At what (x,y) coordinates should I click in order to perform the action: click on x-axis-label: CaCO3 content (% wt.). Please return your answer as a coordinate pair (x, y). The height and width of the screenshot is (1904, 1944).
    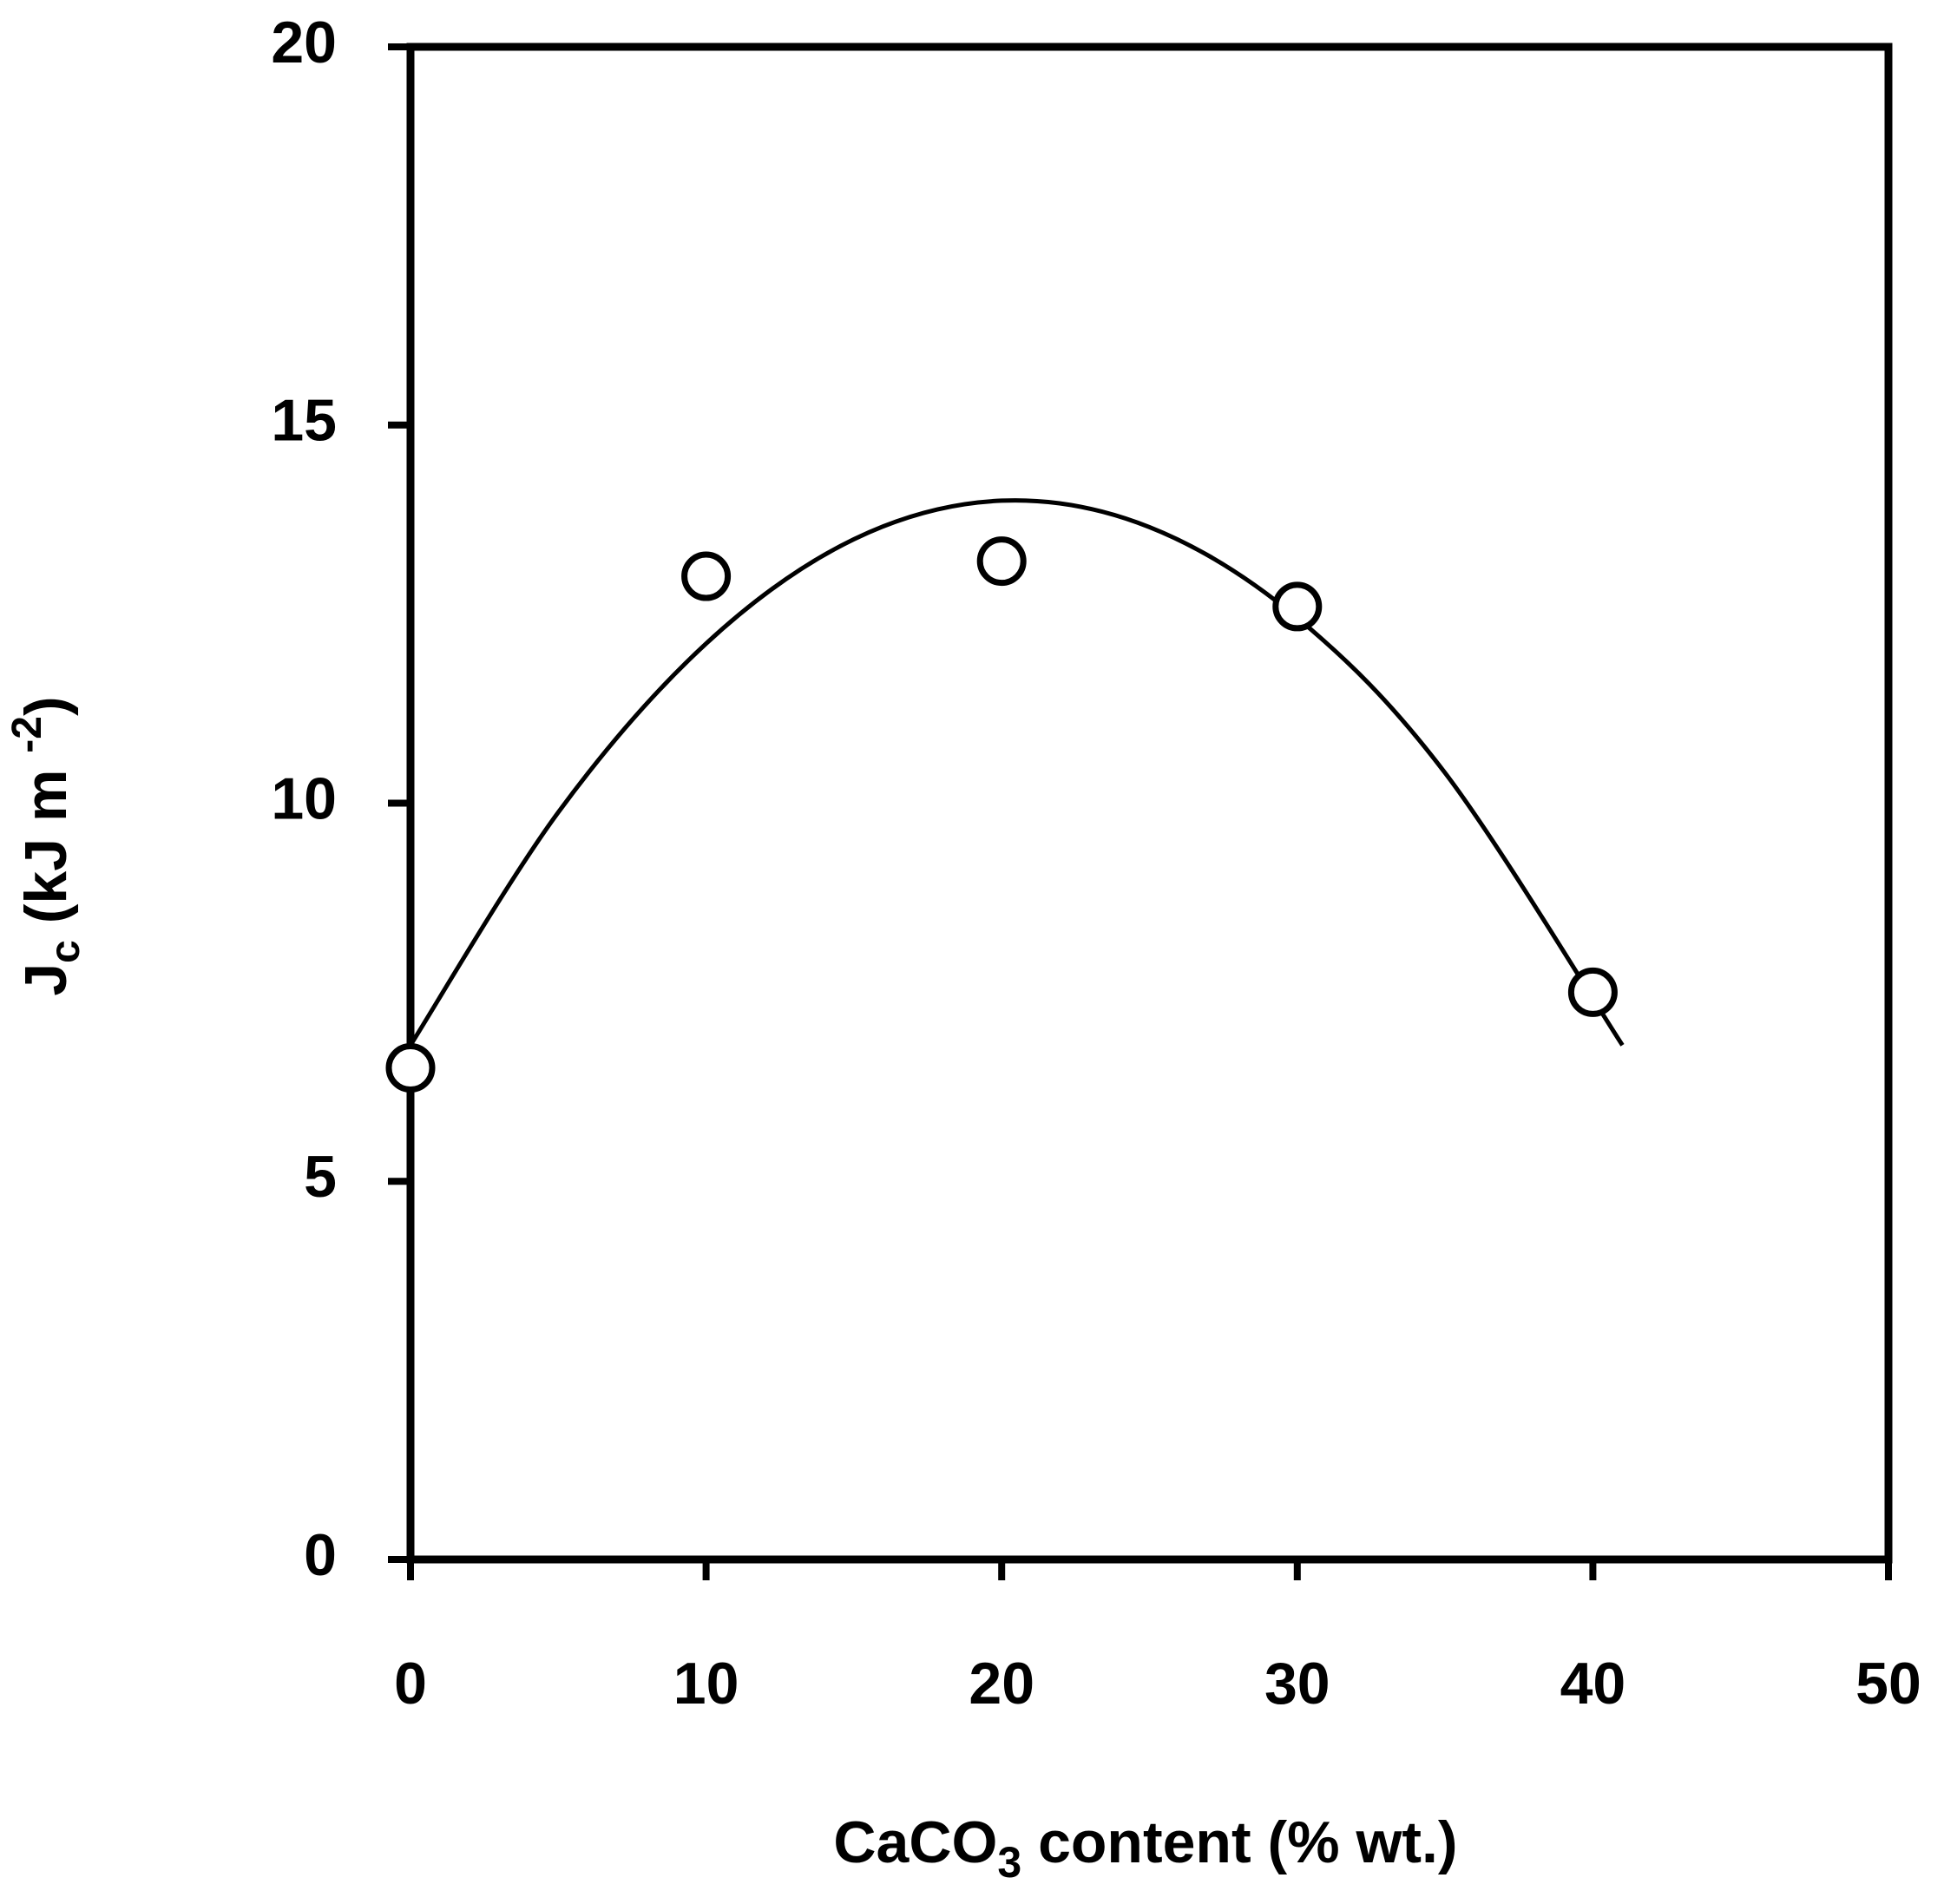
    Looking at the image, I should click on (1145, 1848).